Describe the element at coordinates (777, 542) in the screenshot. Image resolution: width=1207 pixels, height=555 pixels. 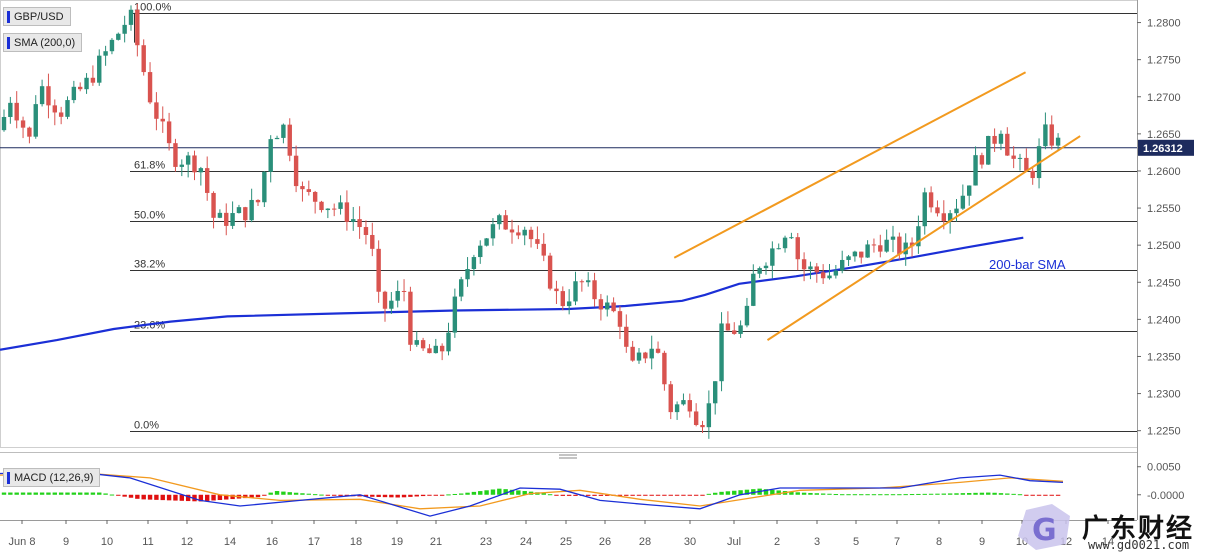
I see `time-tick-label: 2` at that location.